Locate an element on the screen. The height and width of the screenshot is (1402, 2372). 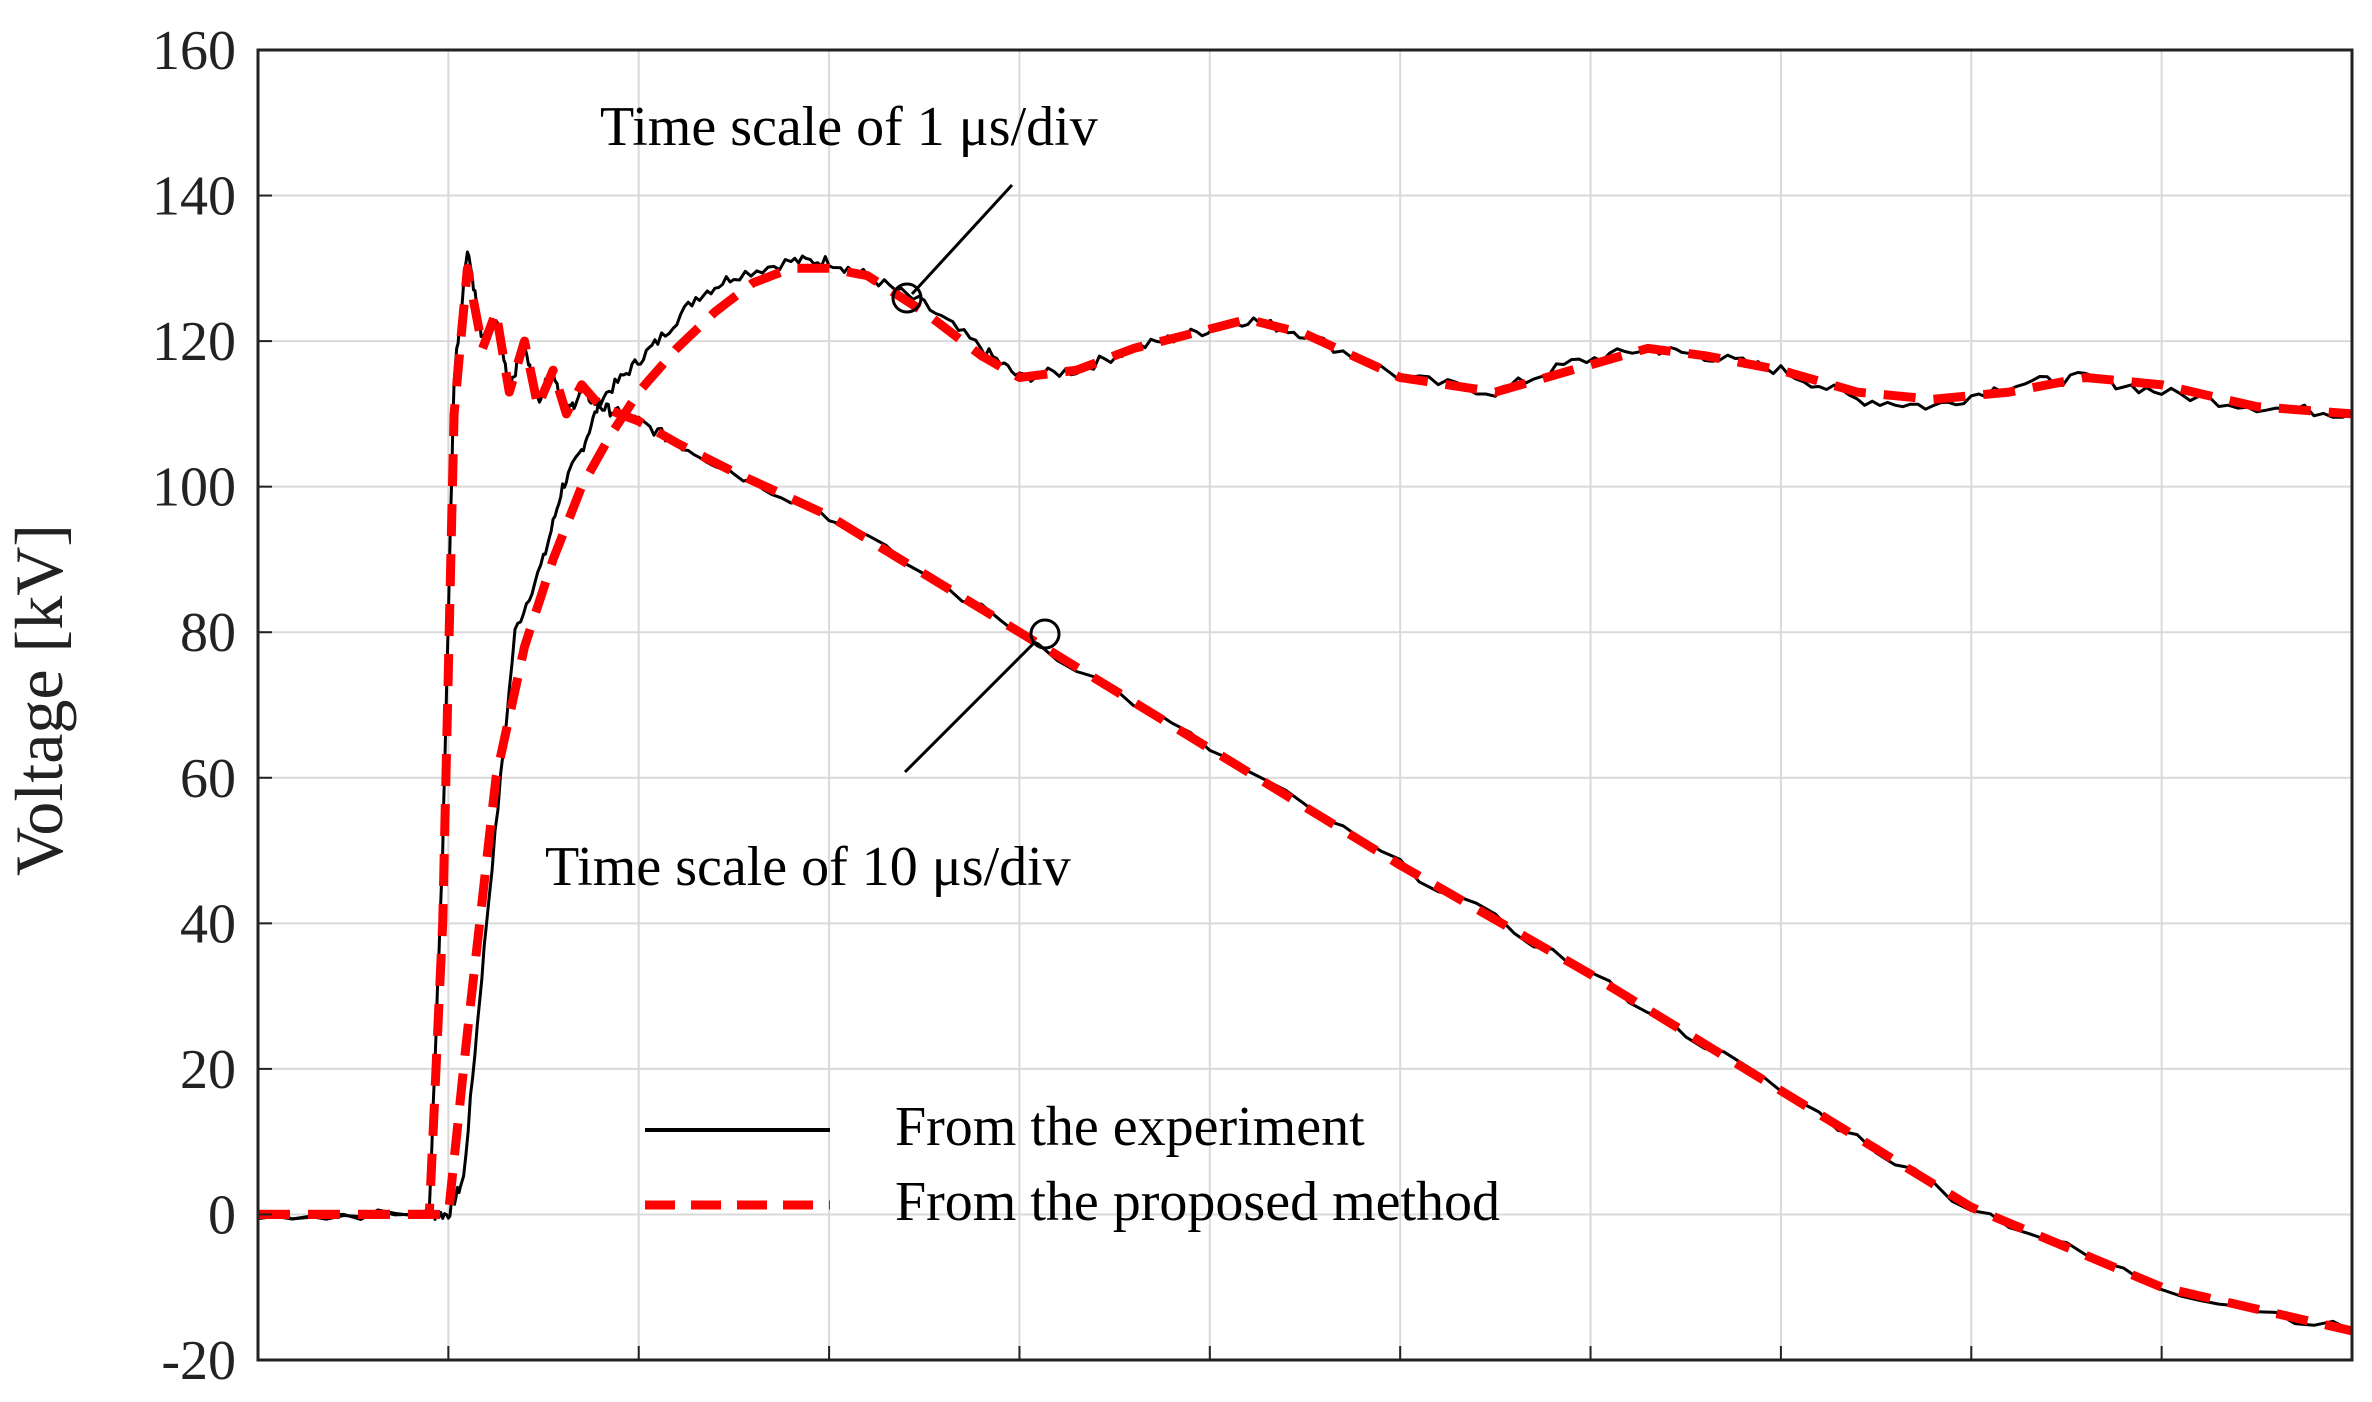
annotation-10us-leader is located at coordinates (970, 707).